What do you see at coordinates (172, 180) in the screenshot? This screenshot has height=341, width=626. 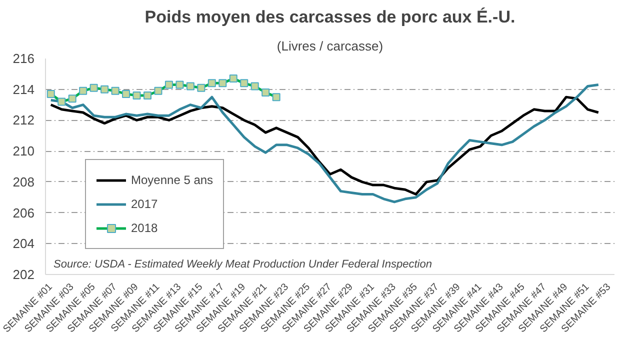 I see `legend-label: Moyenne 5 ans` at bounding box center [172, 180].